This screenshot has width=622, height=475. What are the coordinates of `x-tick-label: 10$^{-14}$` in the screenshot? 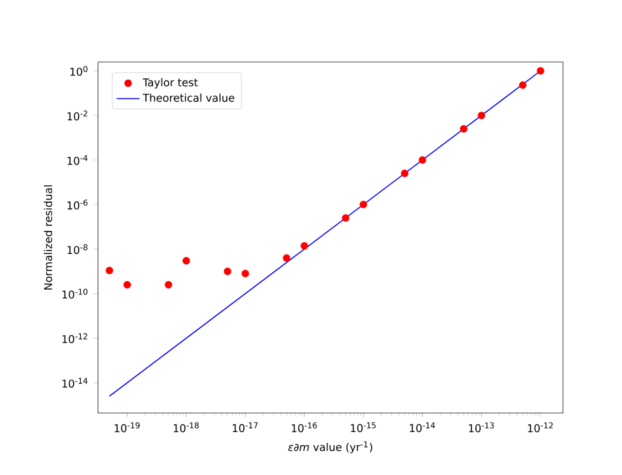 It's located at (422, 427).